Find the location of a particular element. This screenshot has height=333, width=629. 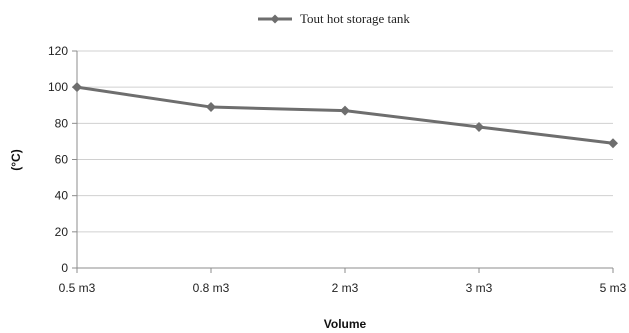

y-tick-label: 120 is located at coordinates (58, 51).